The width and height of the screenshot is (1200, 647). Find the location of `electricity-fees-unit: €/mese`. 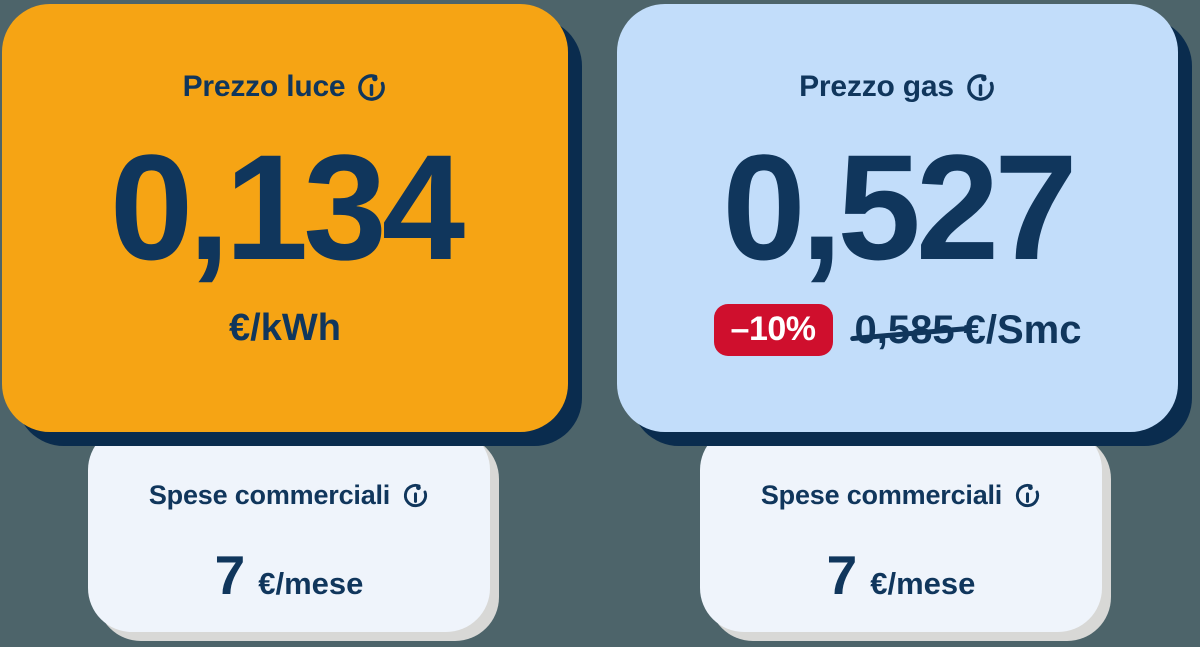

electricity-fees-unit: €/mese is located at coordinates (311, 583).